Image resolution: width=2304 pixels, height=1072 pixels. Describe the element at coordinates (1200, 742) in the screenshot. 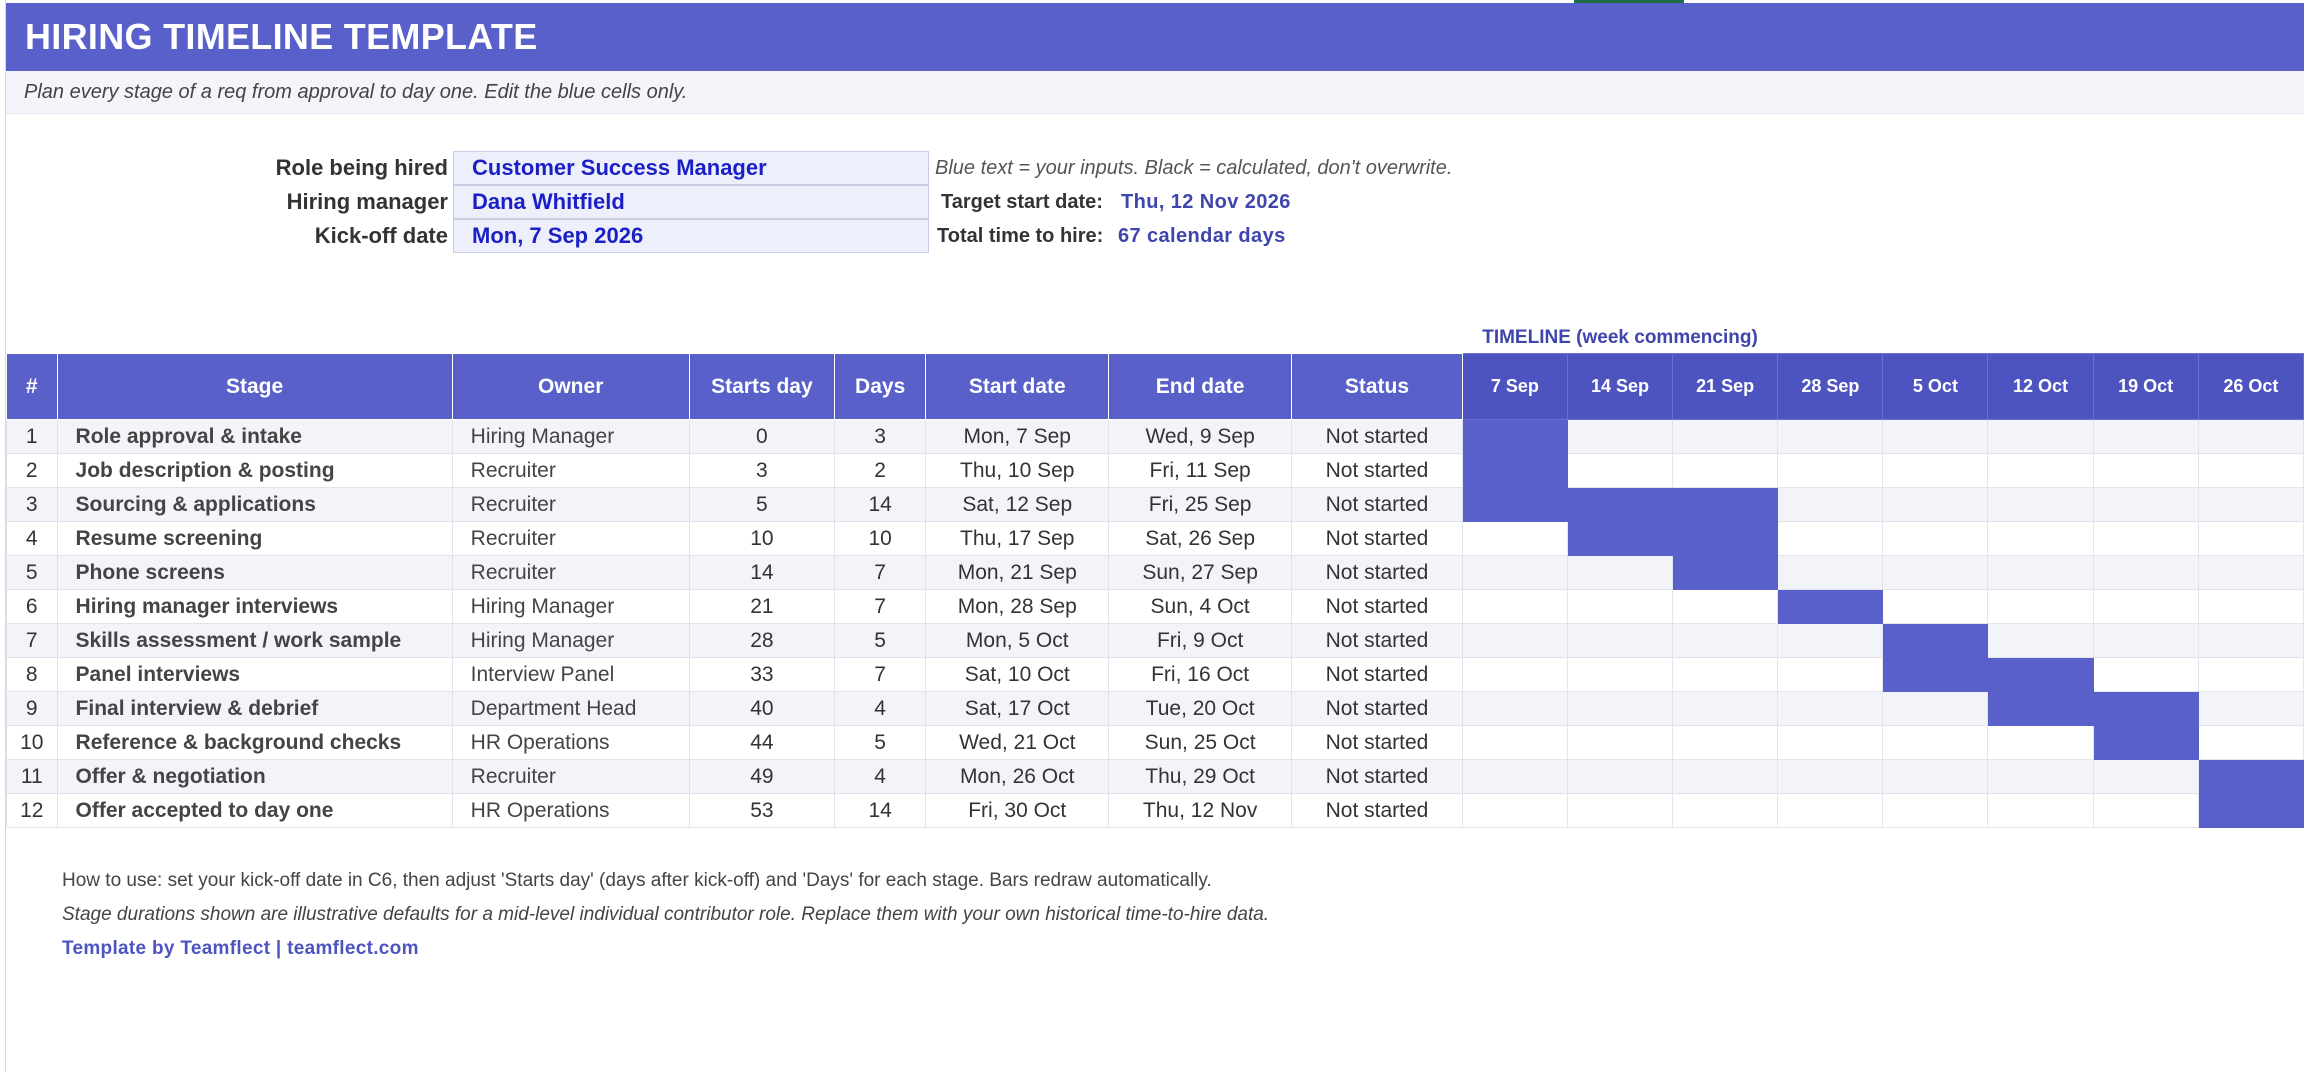

I see `end-date-cell: Sun, 25 Oct` at that location.